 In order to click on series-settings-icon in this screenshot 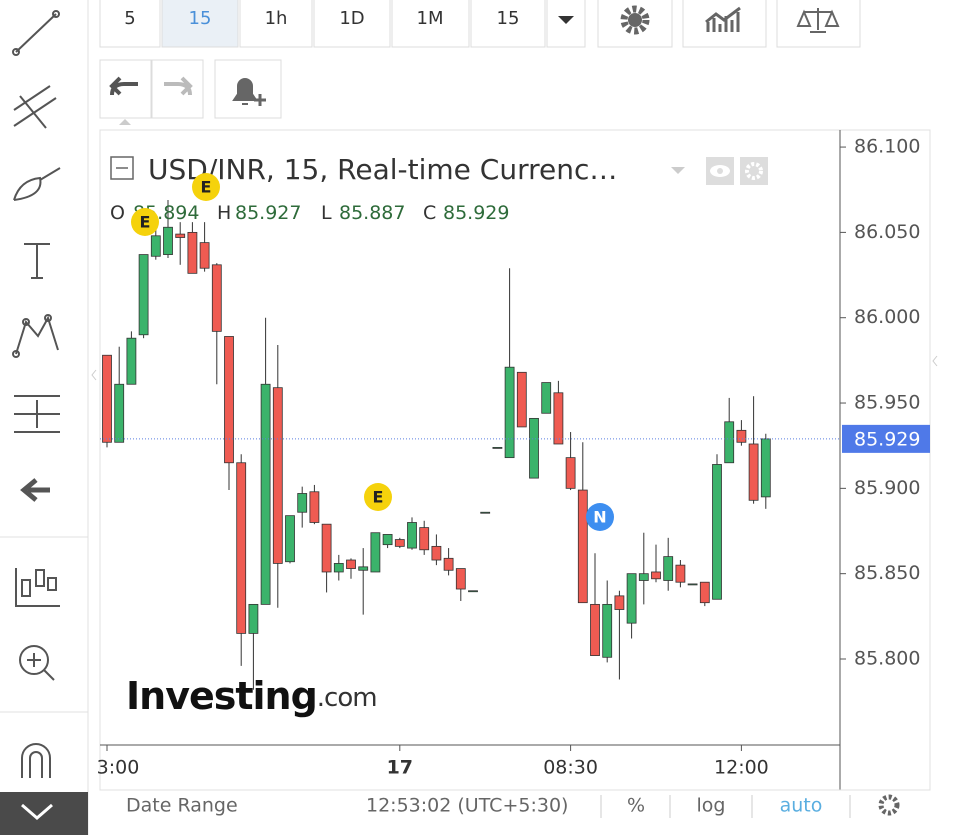, I will do `click(754, 171)`.